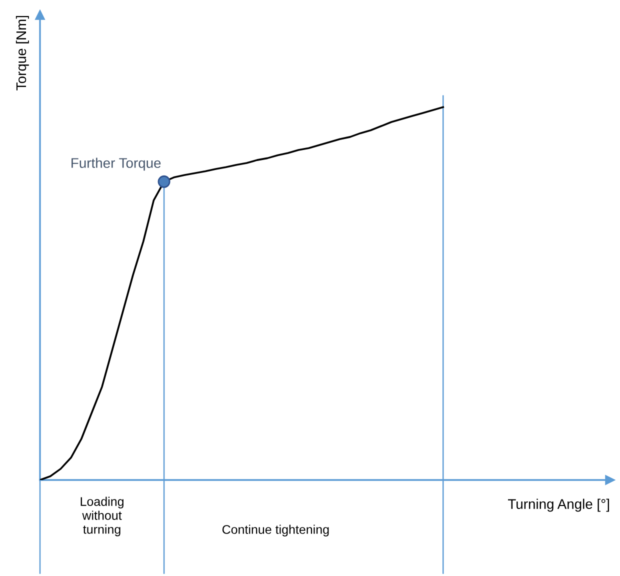  Describe the element at coordinates (22, 53) in the screenshot. I see `y-axis-title: Torque [Nm]` at that location.